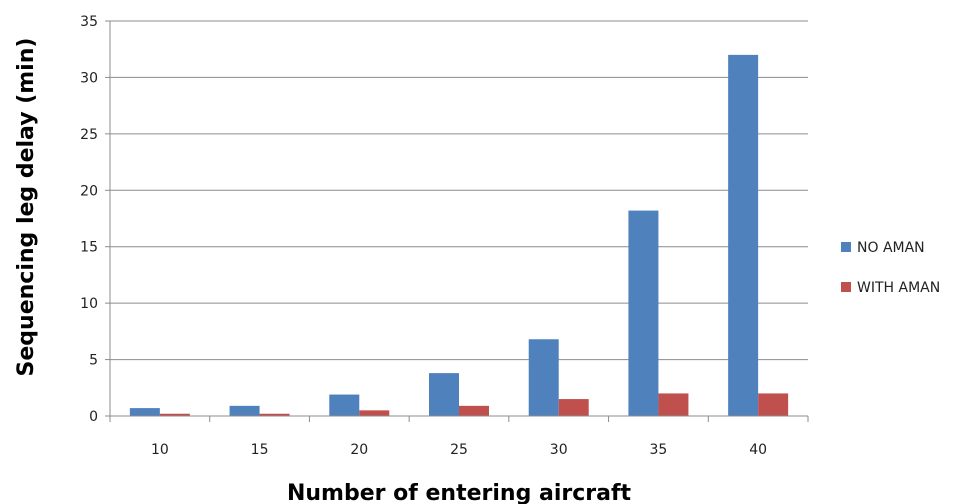  What do you see at coordinates (758, 450) in the screenshot?
I see `x-tick-label: 40` at bounding box center [758, 450].